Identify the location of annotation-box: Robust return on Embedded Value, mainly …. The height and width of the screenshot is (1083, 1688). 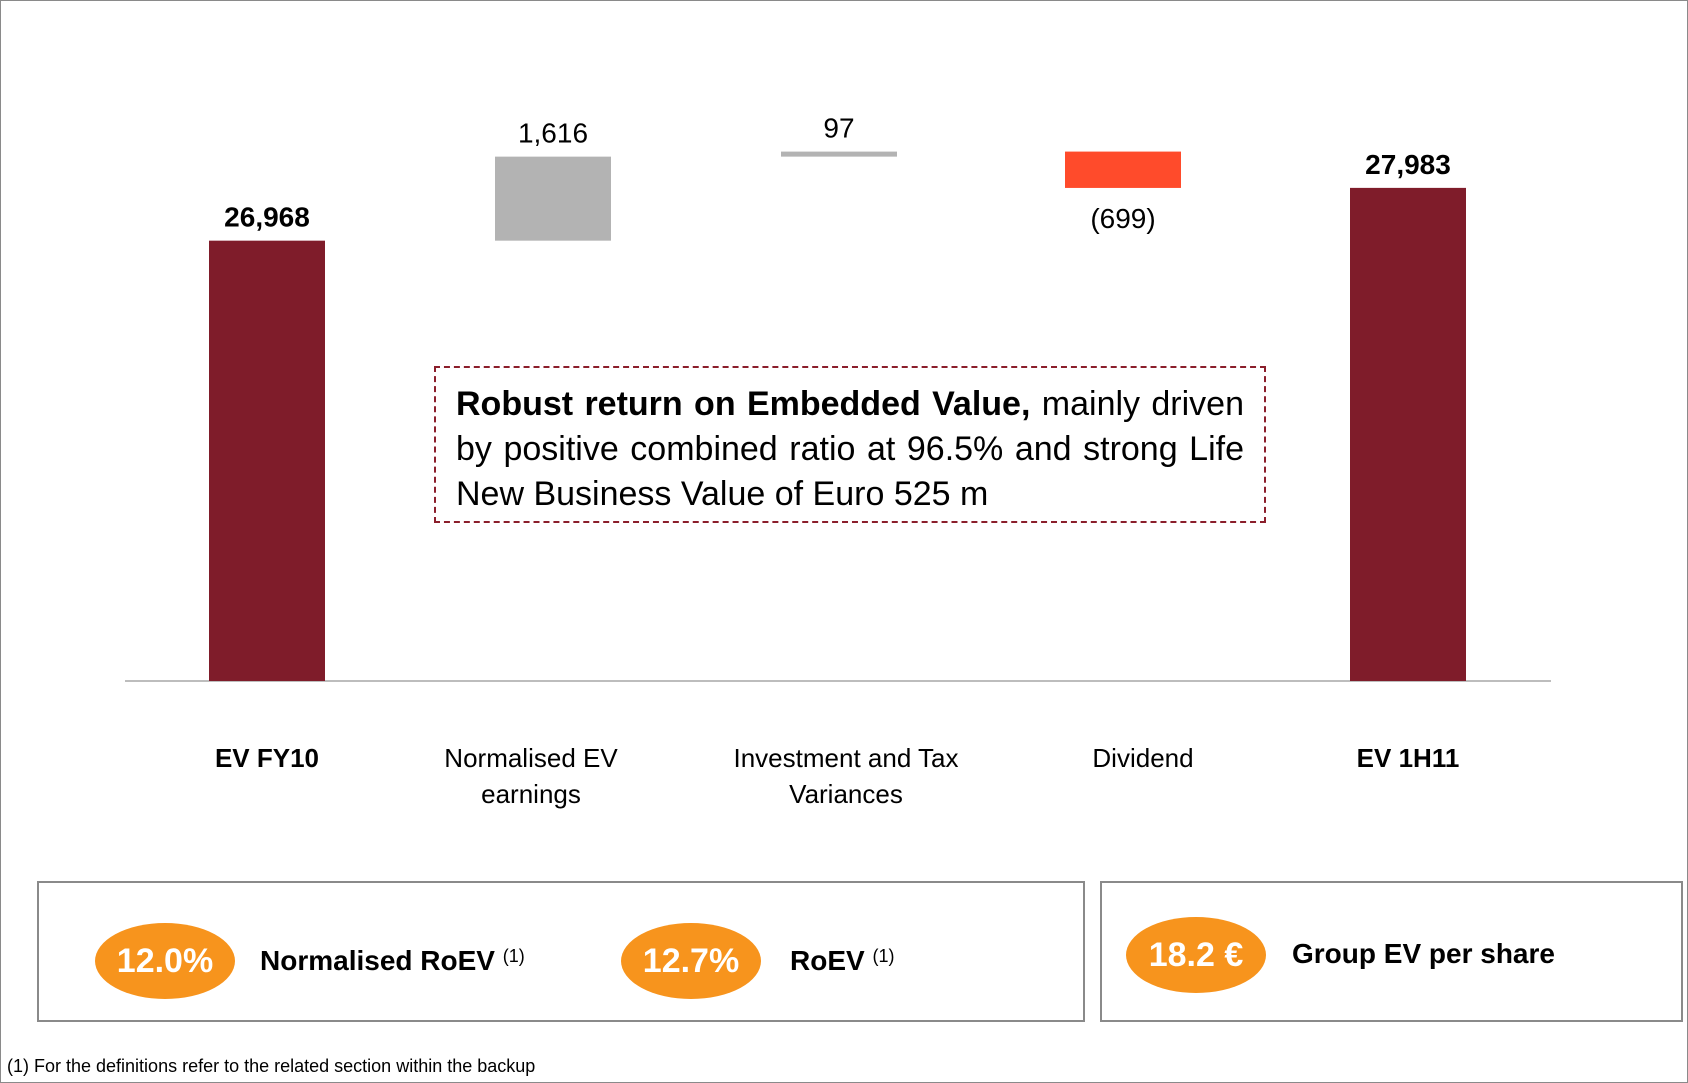
(850, 444).